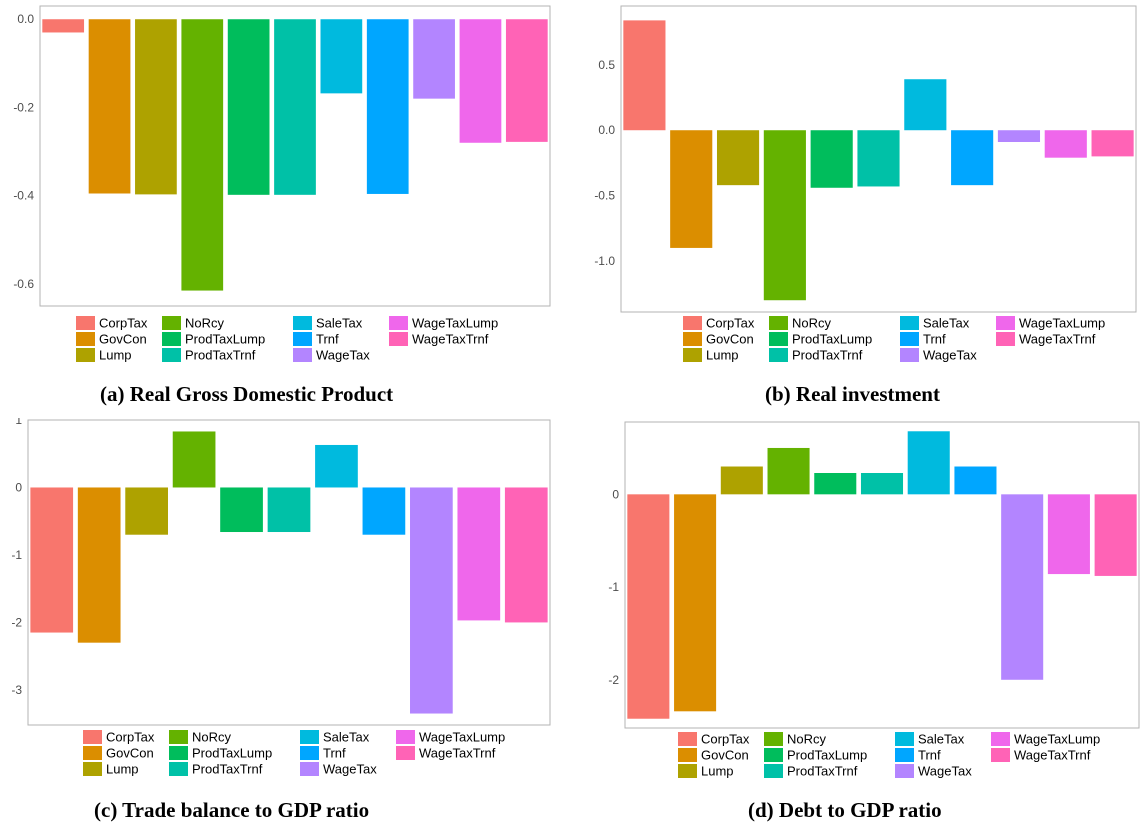 This screenshot has width=1141, height=823. Describe the element at coordinates (309, 769) in the screenshot. I see `legend-swatch-wage-tax` at that location.